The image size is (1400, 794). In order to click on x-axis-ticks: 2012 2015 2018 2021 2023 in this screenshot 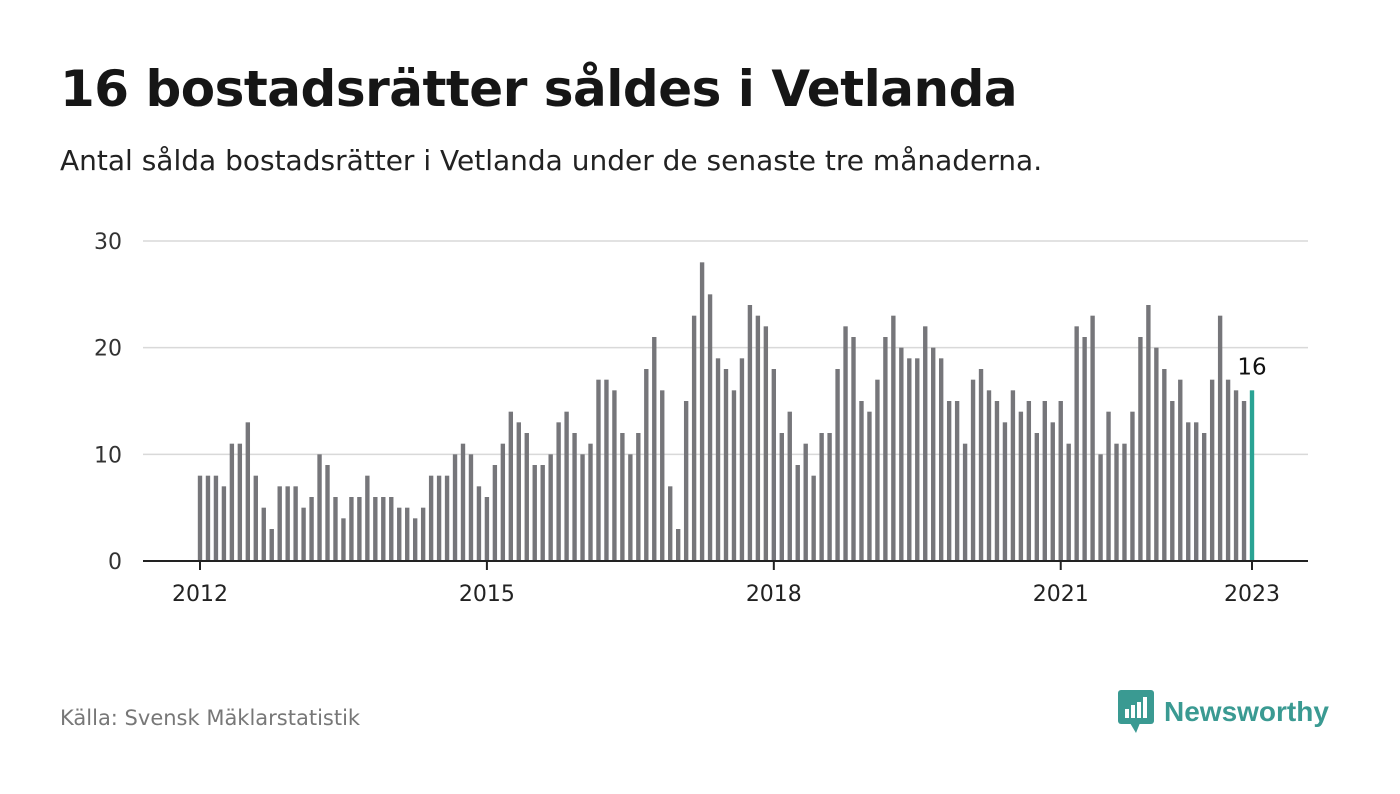, I will do `click(726, 584)`.